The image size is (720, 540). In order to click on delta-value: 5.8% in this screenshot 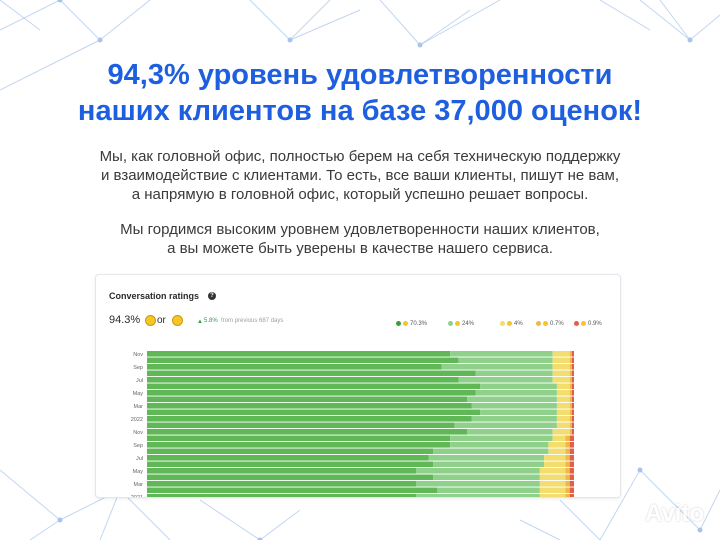, I will do `click(211, 321)`.